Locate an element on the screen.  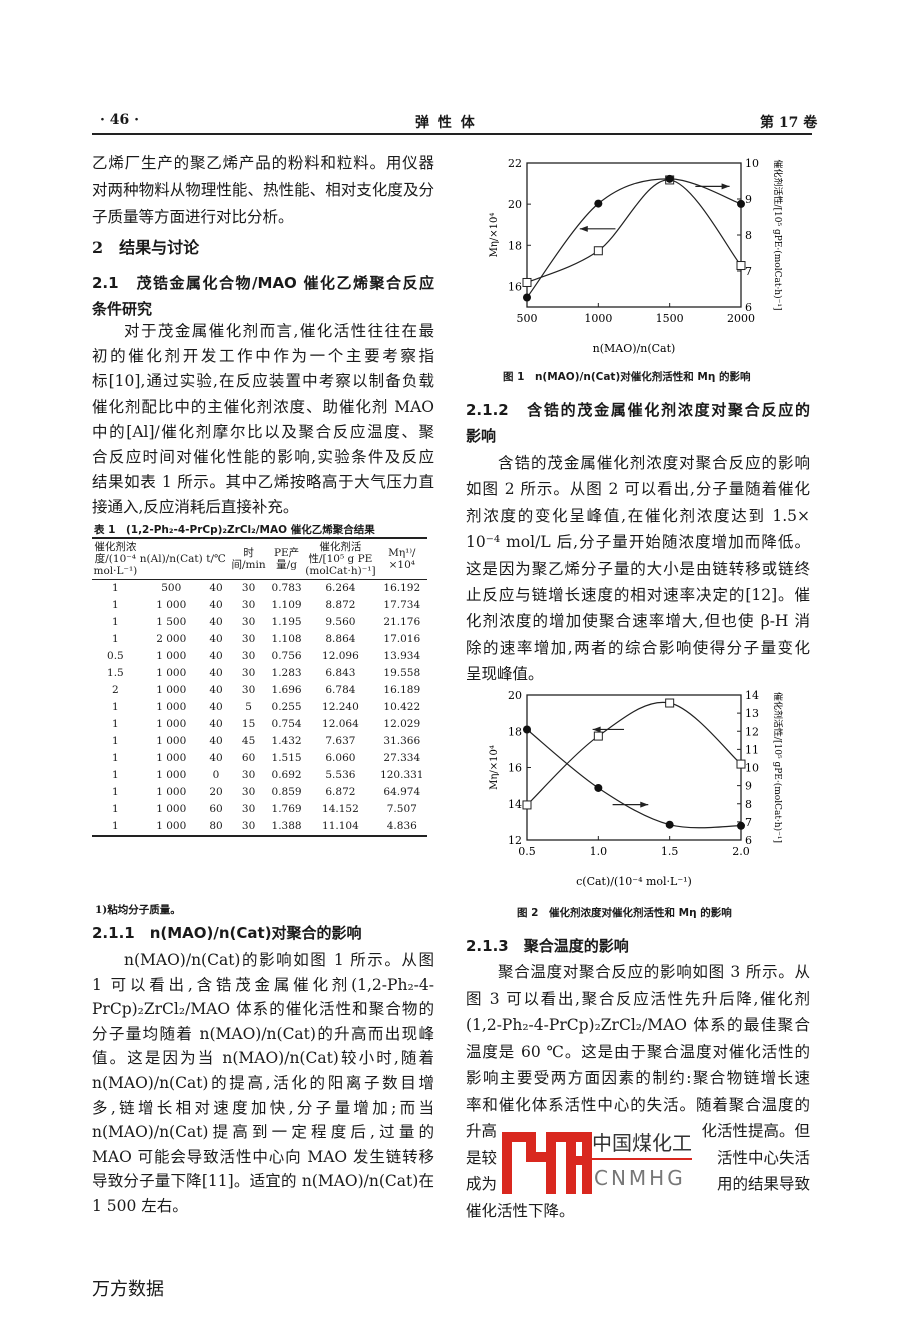
y-left-tick-label: 12 is located at coordinates (515, 840).